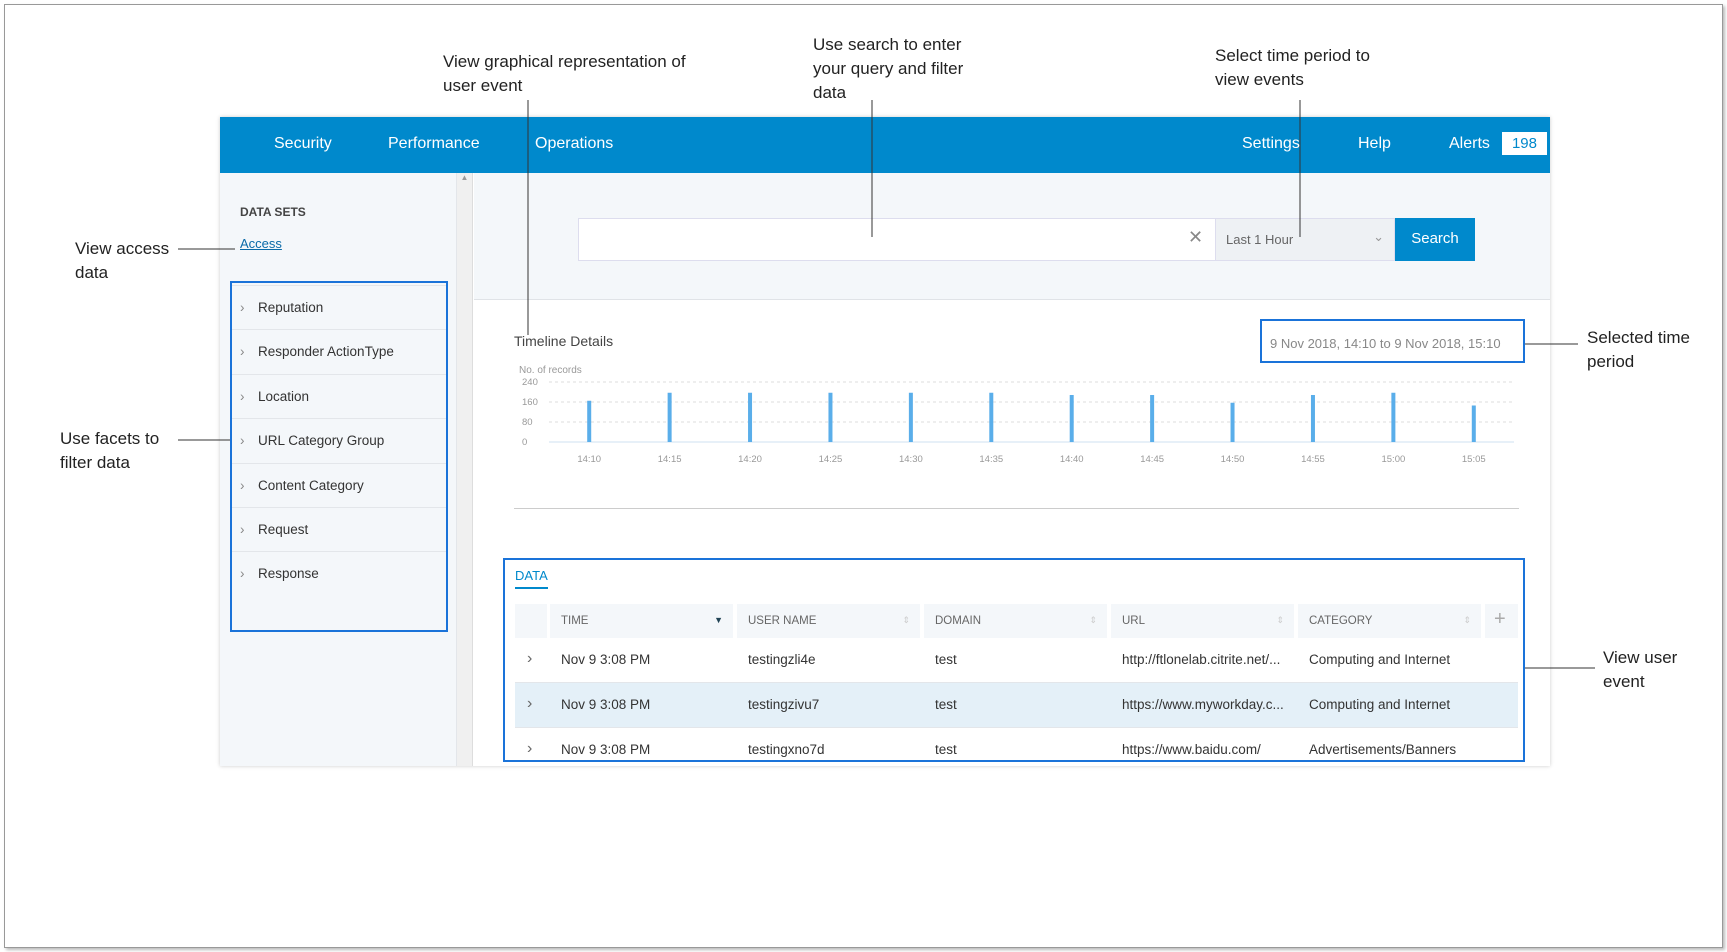  I want to click on table-cell: Advertisements/Banners, so click(1383, 749).